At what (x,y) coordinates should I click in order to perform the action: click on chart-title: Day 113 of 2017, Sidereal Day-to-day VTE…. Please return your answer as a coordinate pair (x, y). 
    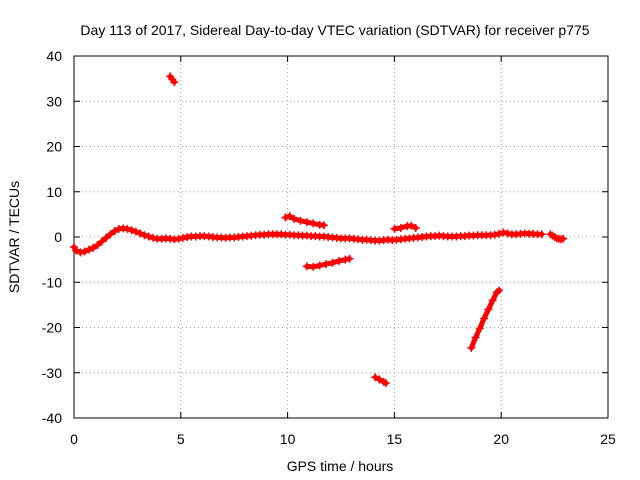
    Looking at the image, I should click on (334, 30).